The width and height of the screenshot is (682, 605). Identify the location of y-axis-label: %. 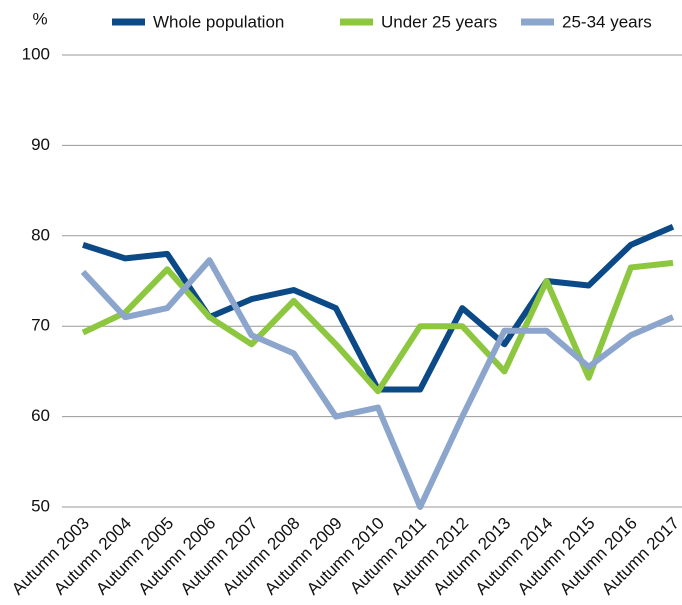
(39, 18).